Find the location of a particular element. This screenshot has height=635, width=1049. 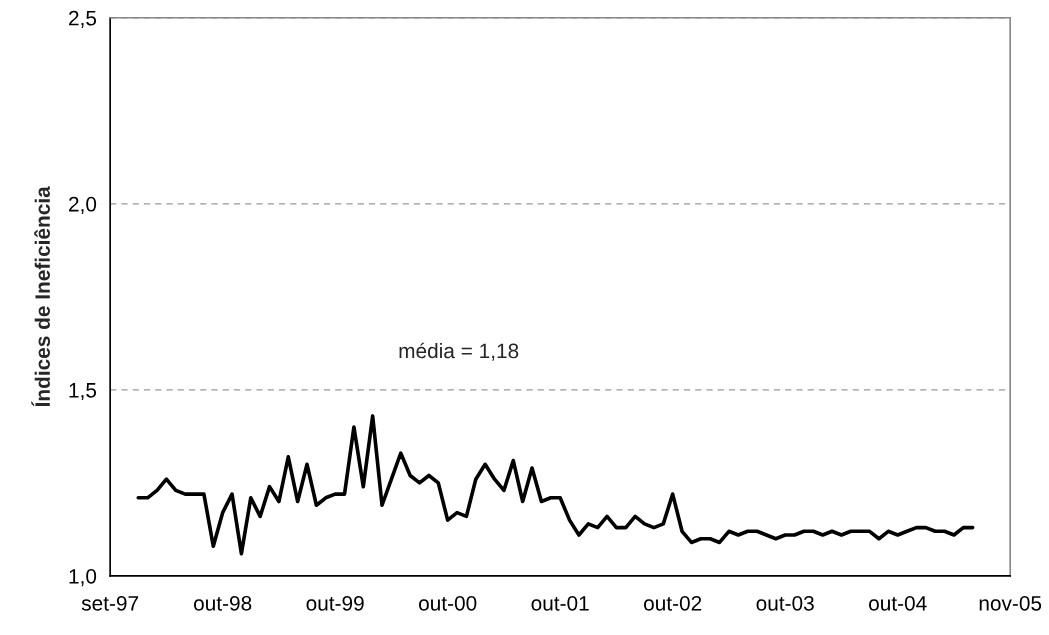

y-tick-label: 2,5 is located at coordinates (83, 19).